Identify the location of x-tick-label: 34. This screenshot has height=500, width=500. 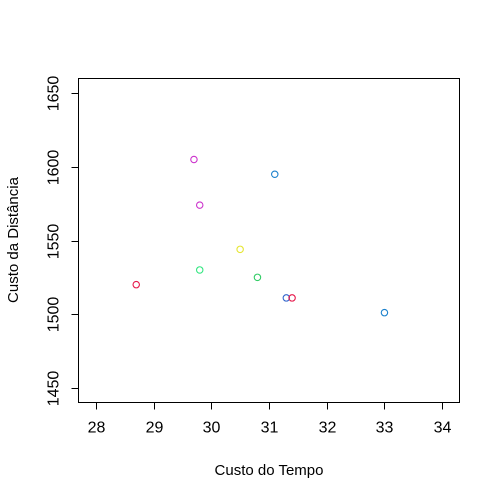
(443, 428).